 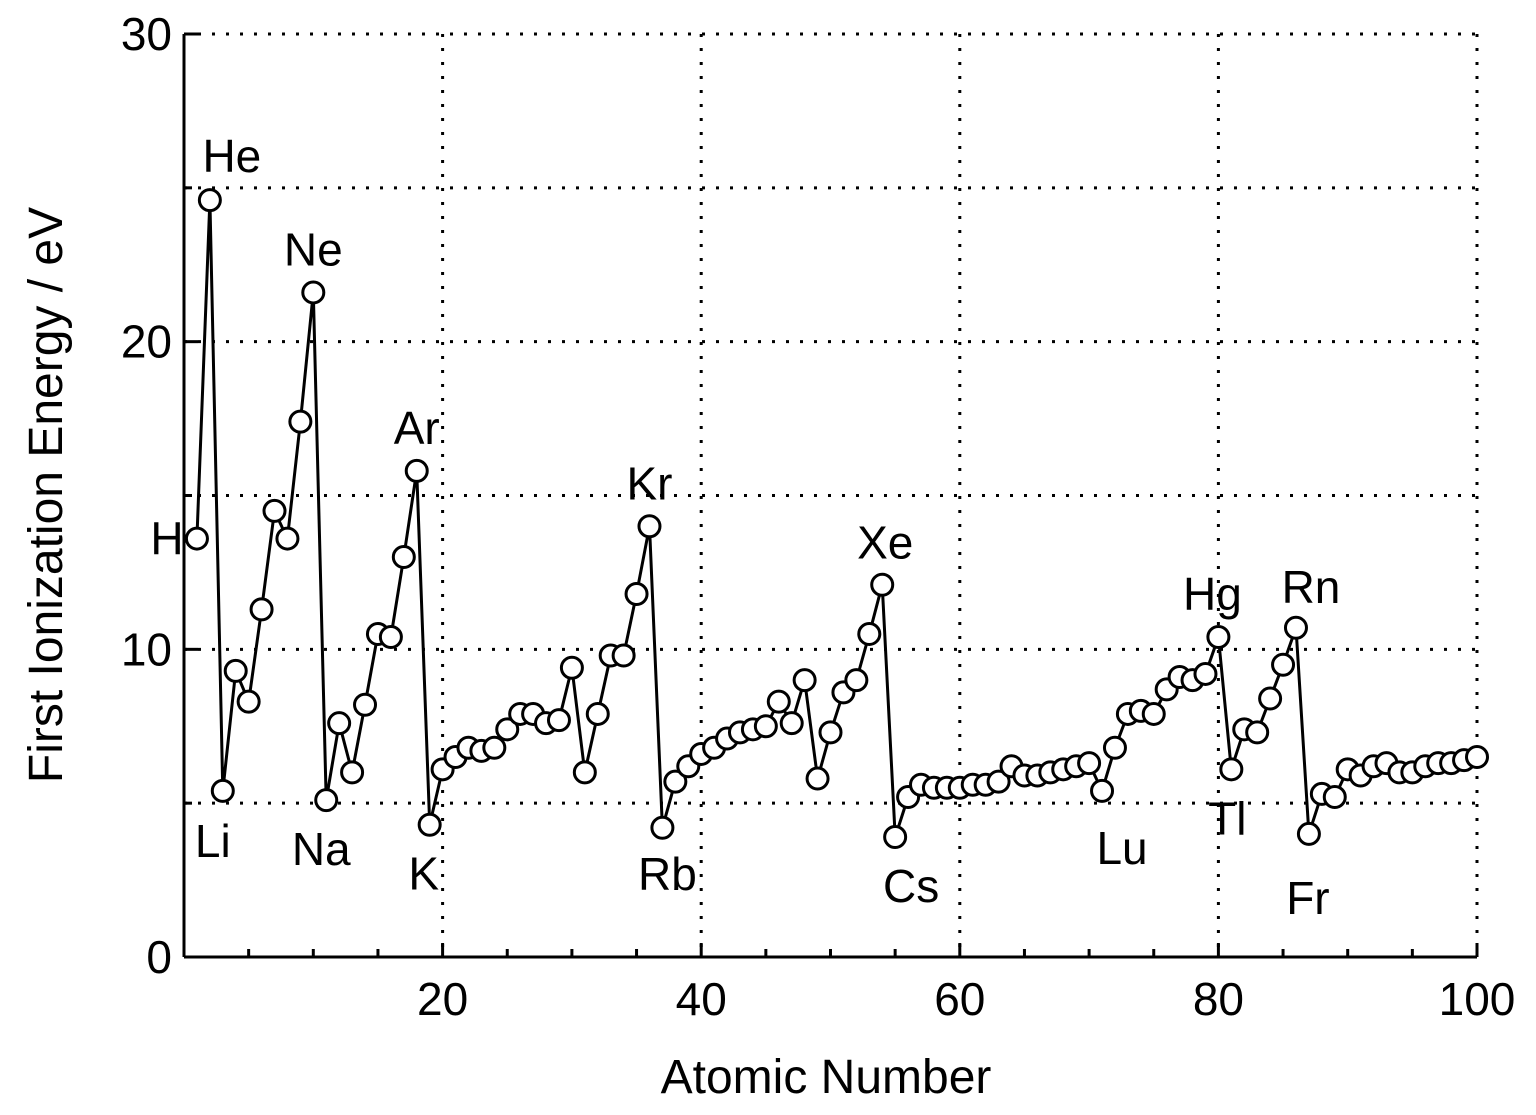 I want to click on y-tick-label: 0, so click(x=159, y=957).